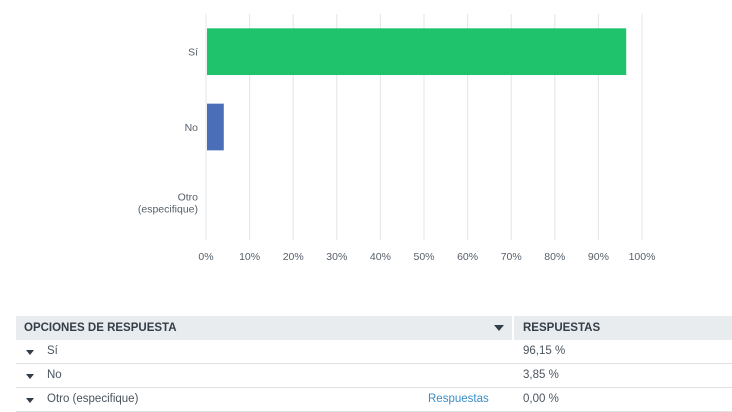 The width and height of the screenshot is (732, 412). I want to click on x-tick-label: 50%, so click(423, 257).